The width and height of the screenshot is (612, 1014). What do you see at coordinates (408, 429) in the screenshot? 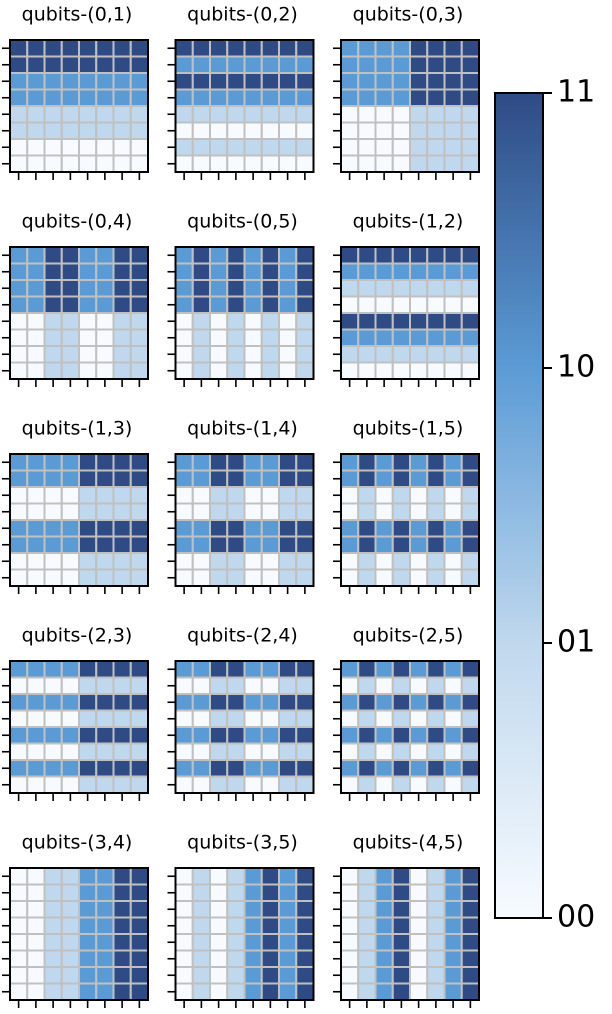
I see `panel-title: qubits-(1,5)` at bounding box center [408, 429].